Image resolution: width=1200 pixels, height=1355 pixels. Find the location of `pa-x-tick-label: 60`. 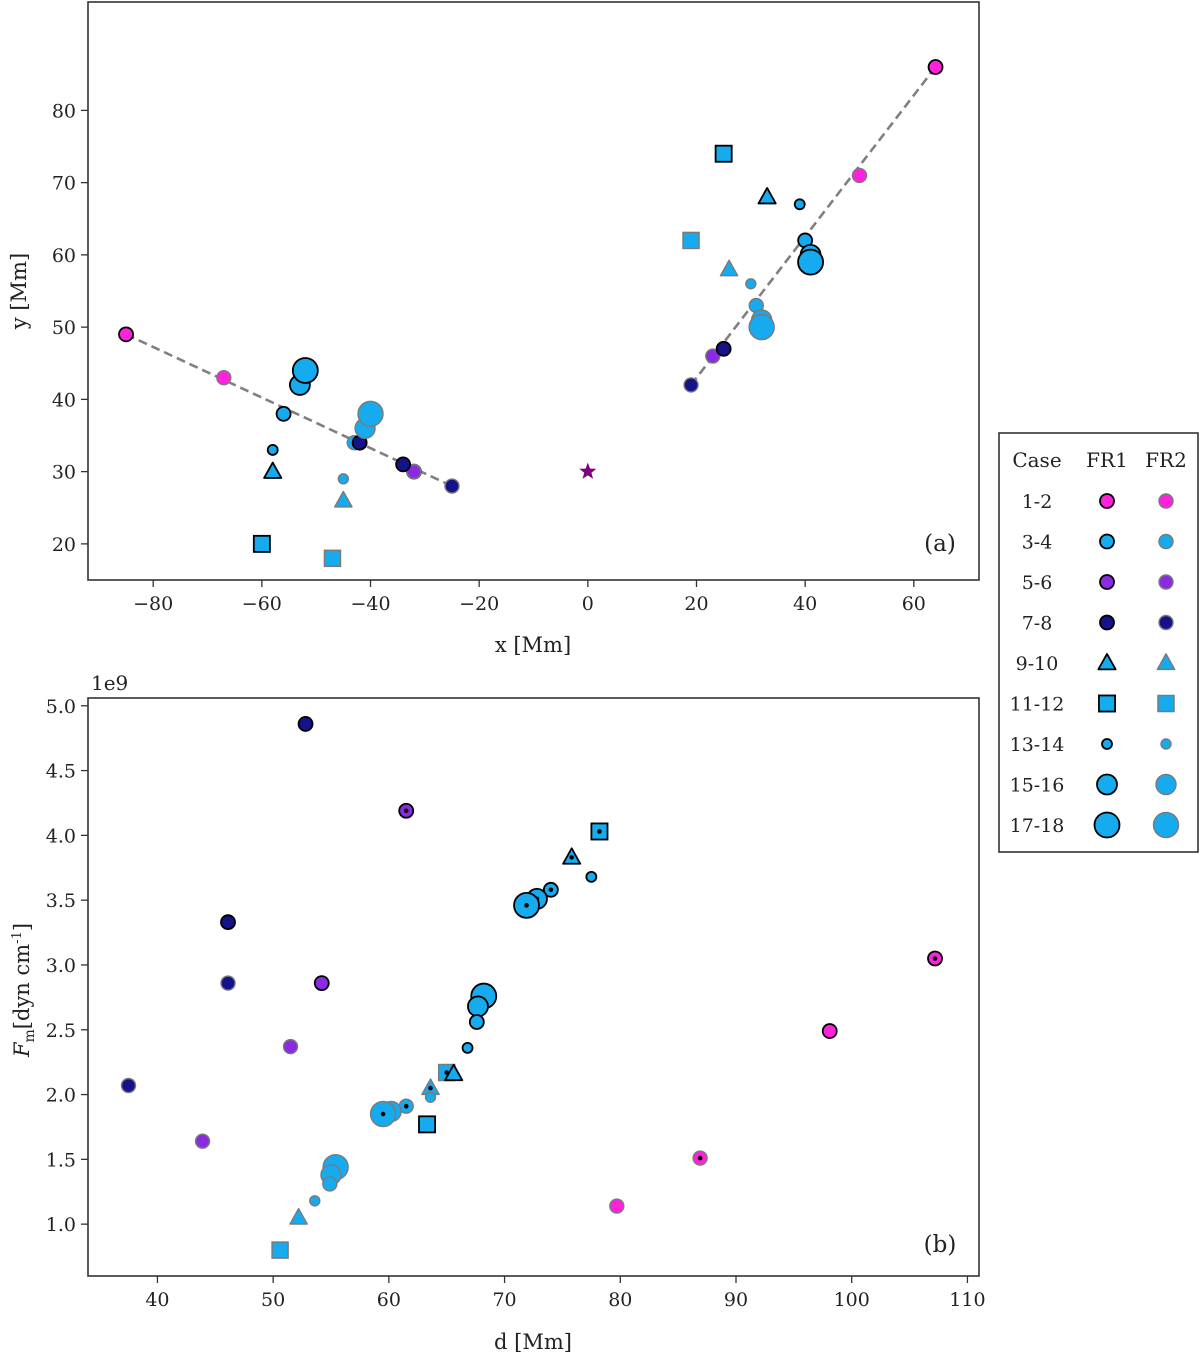

pa-x-tick-label: 60 is located at coordinates (914, 604).